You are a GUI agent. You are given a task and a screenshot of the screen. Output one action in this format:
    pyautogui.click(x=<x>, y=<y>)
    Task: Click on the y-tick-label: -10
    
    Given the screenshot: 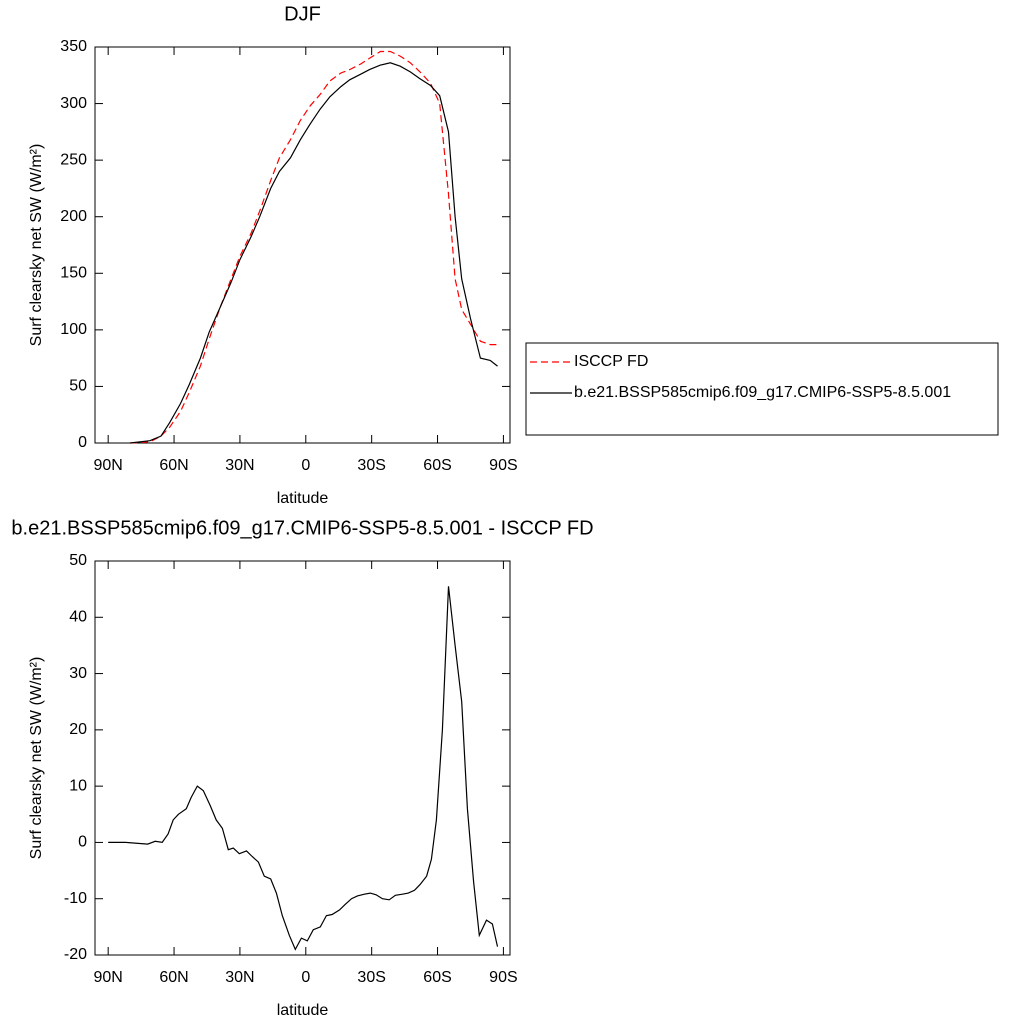 What is the action you would take?
    pyautogui.click(x=75, y=898)
    